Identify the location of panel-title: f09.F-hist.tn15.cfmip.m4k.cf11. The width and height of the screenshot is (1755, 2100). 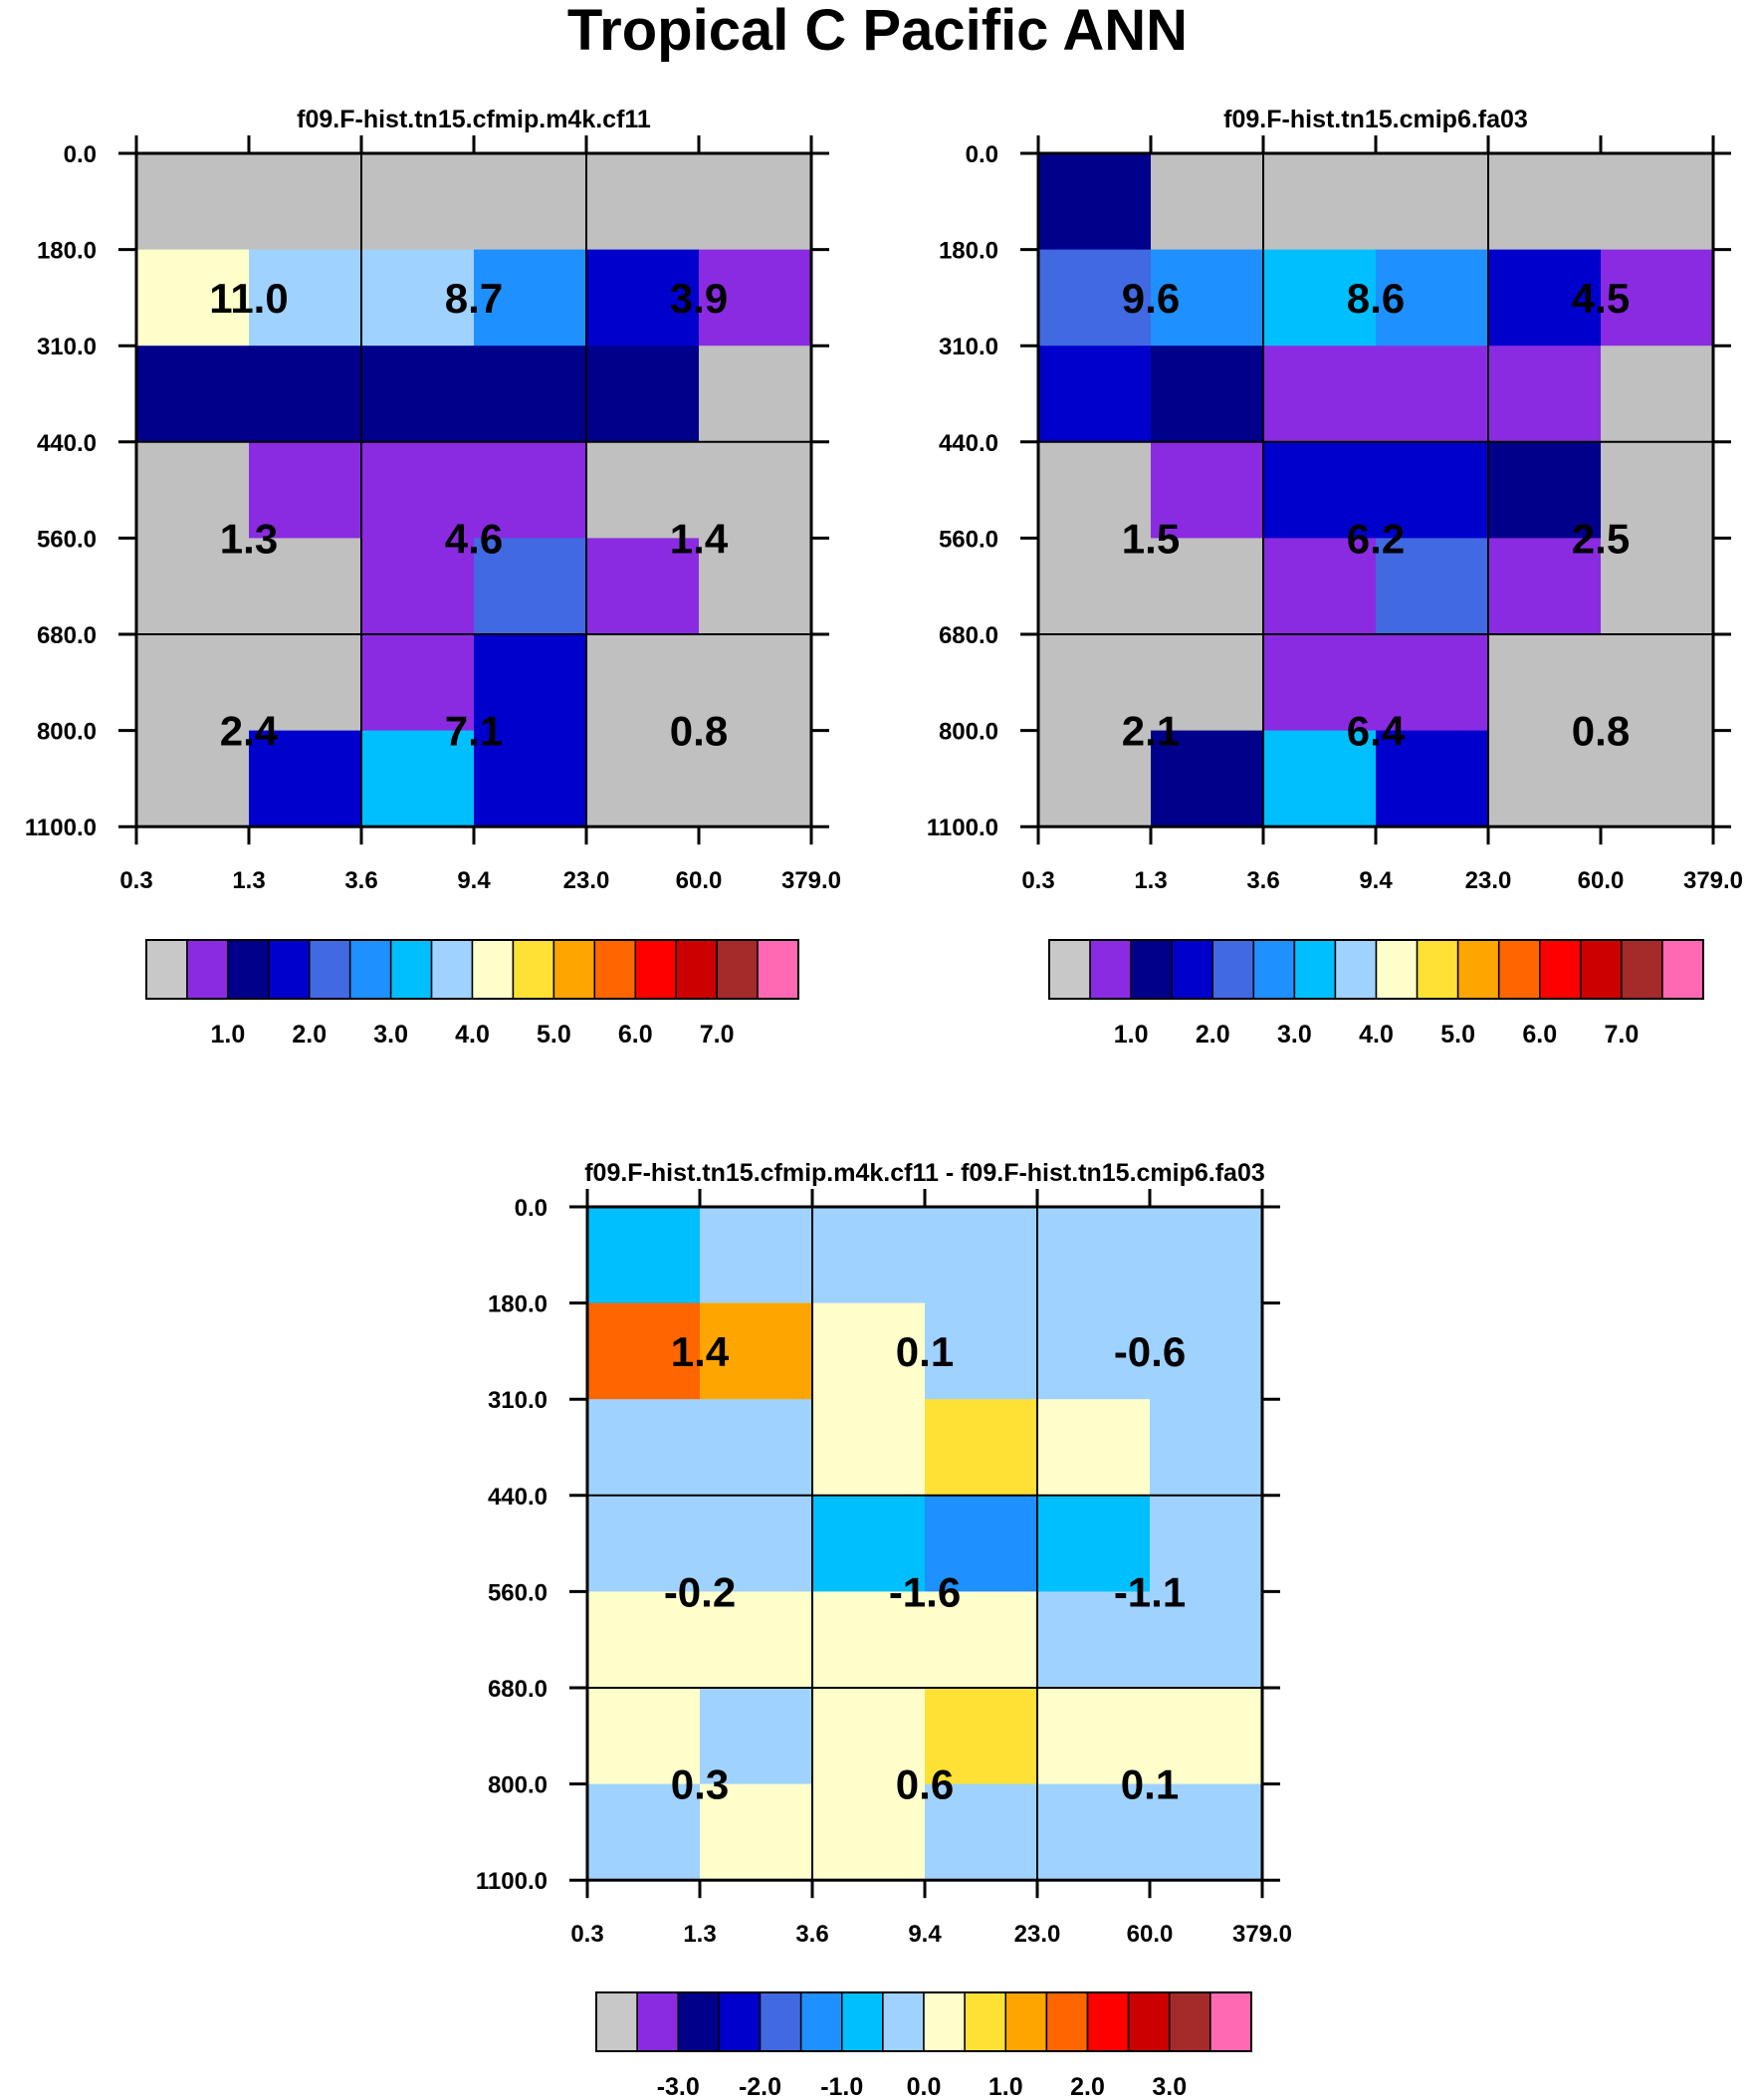
(474, 119).